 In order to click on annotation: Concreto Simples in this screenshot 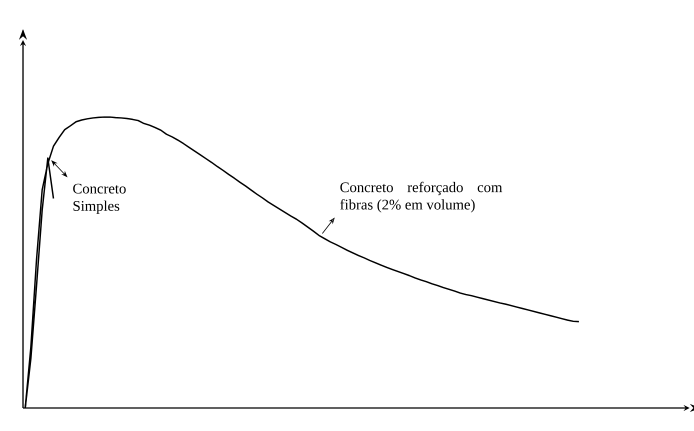, I will do `click(99, 199)`.